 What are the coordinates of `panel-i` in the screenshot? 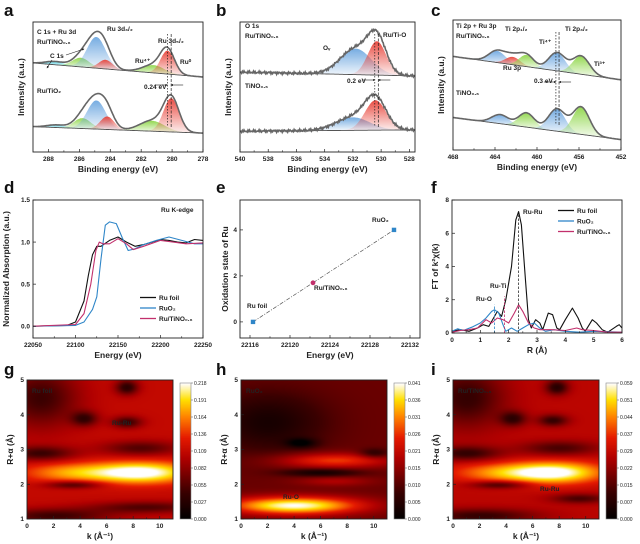 It's located at (535, 449).